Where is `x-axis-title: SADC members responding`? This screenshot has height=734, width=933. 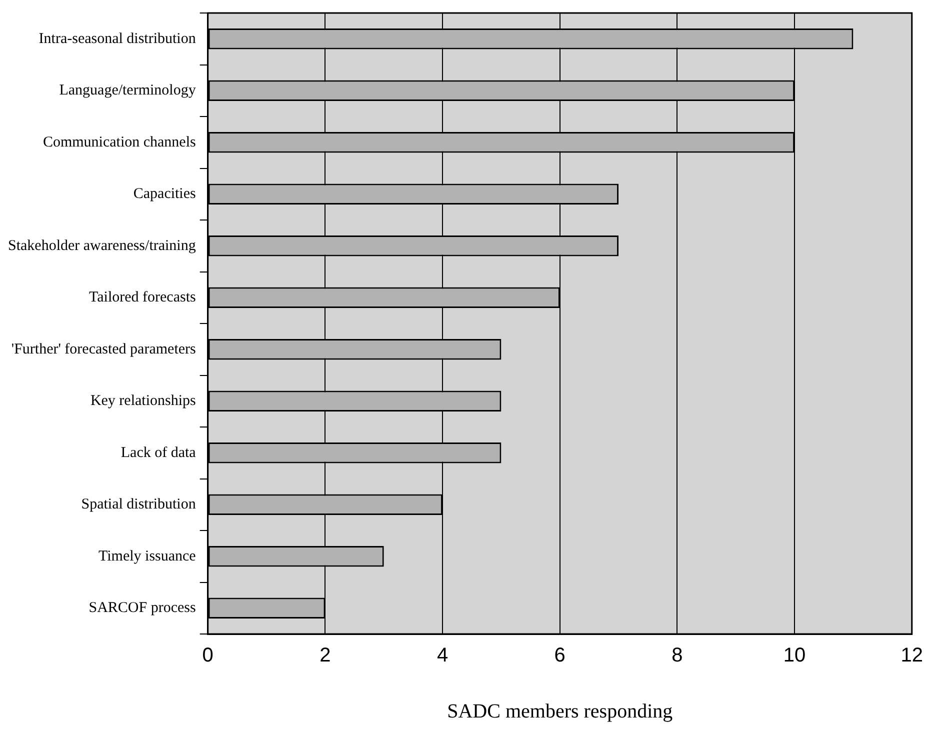
x-axis-title: SADC members responding is located at coordinates (560, 711).